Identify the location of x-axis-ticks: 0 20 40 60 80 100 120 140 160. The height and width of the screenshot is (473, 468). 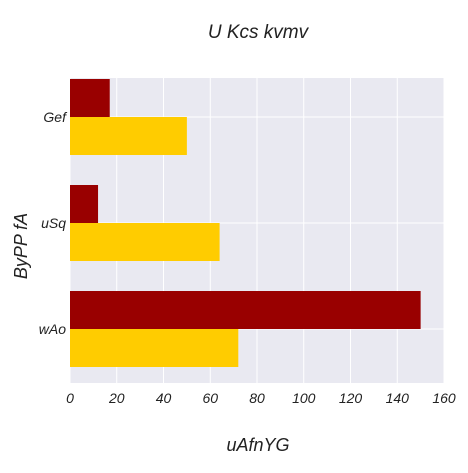
(261, 398).